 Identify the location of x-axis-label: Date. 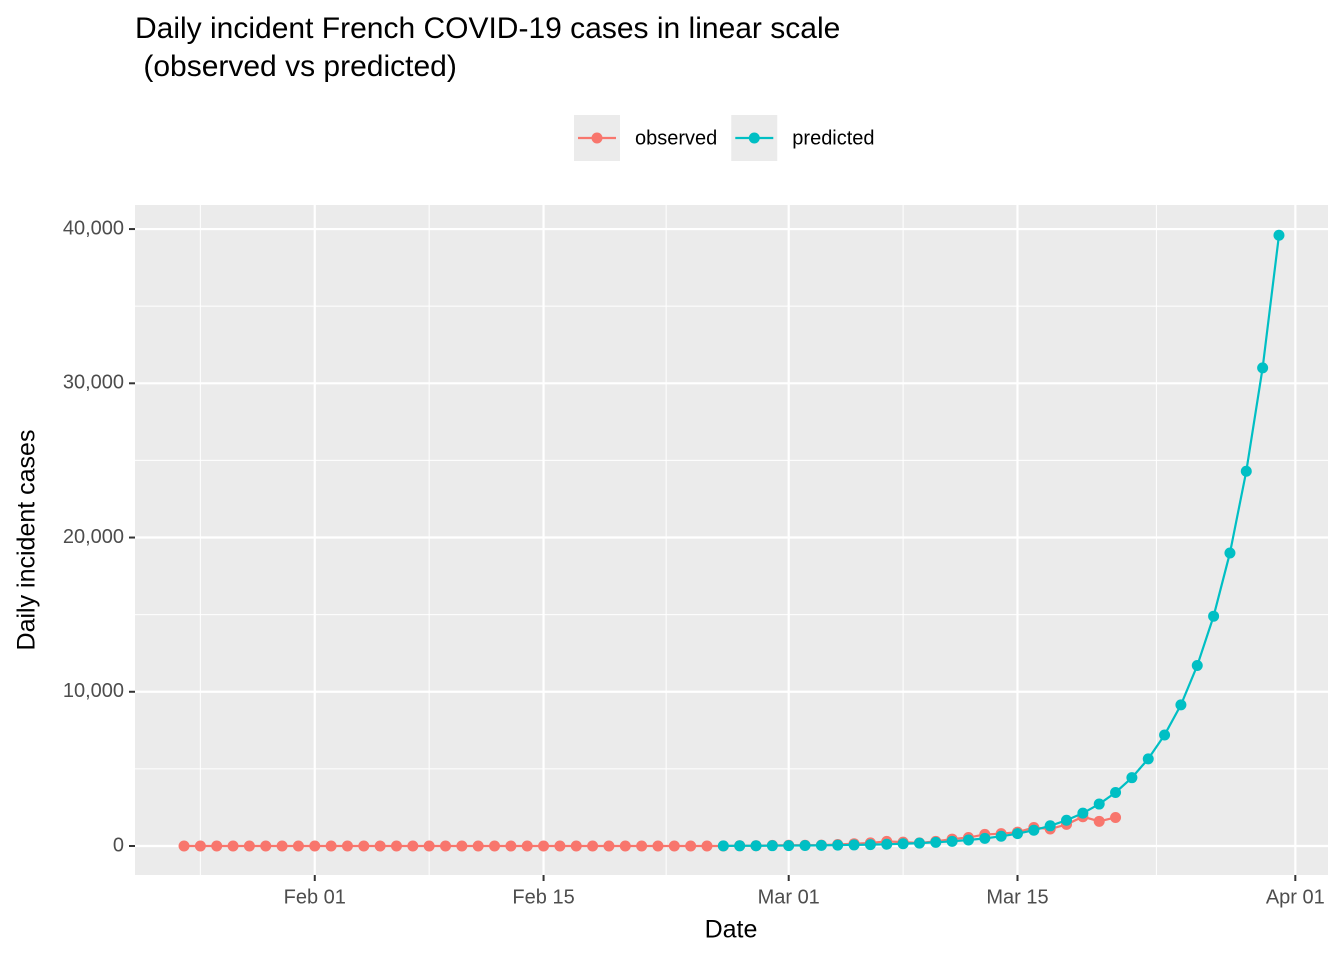
(731, 930).